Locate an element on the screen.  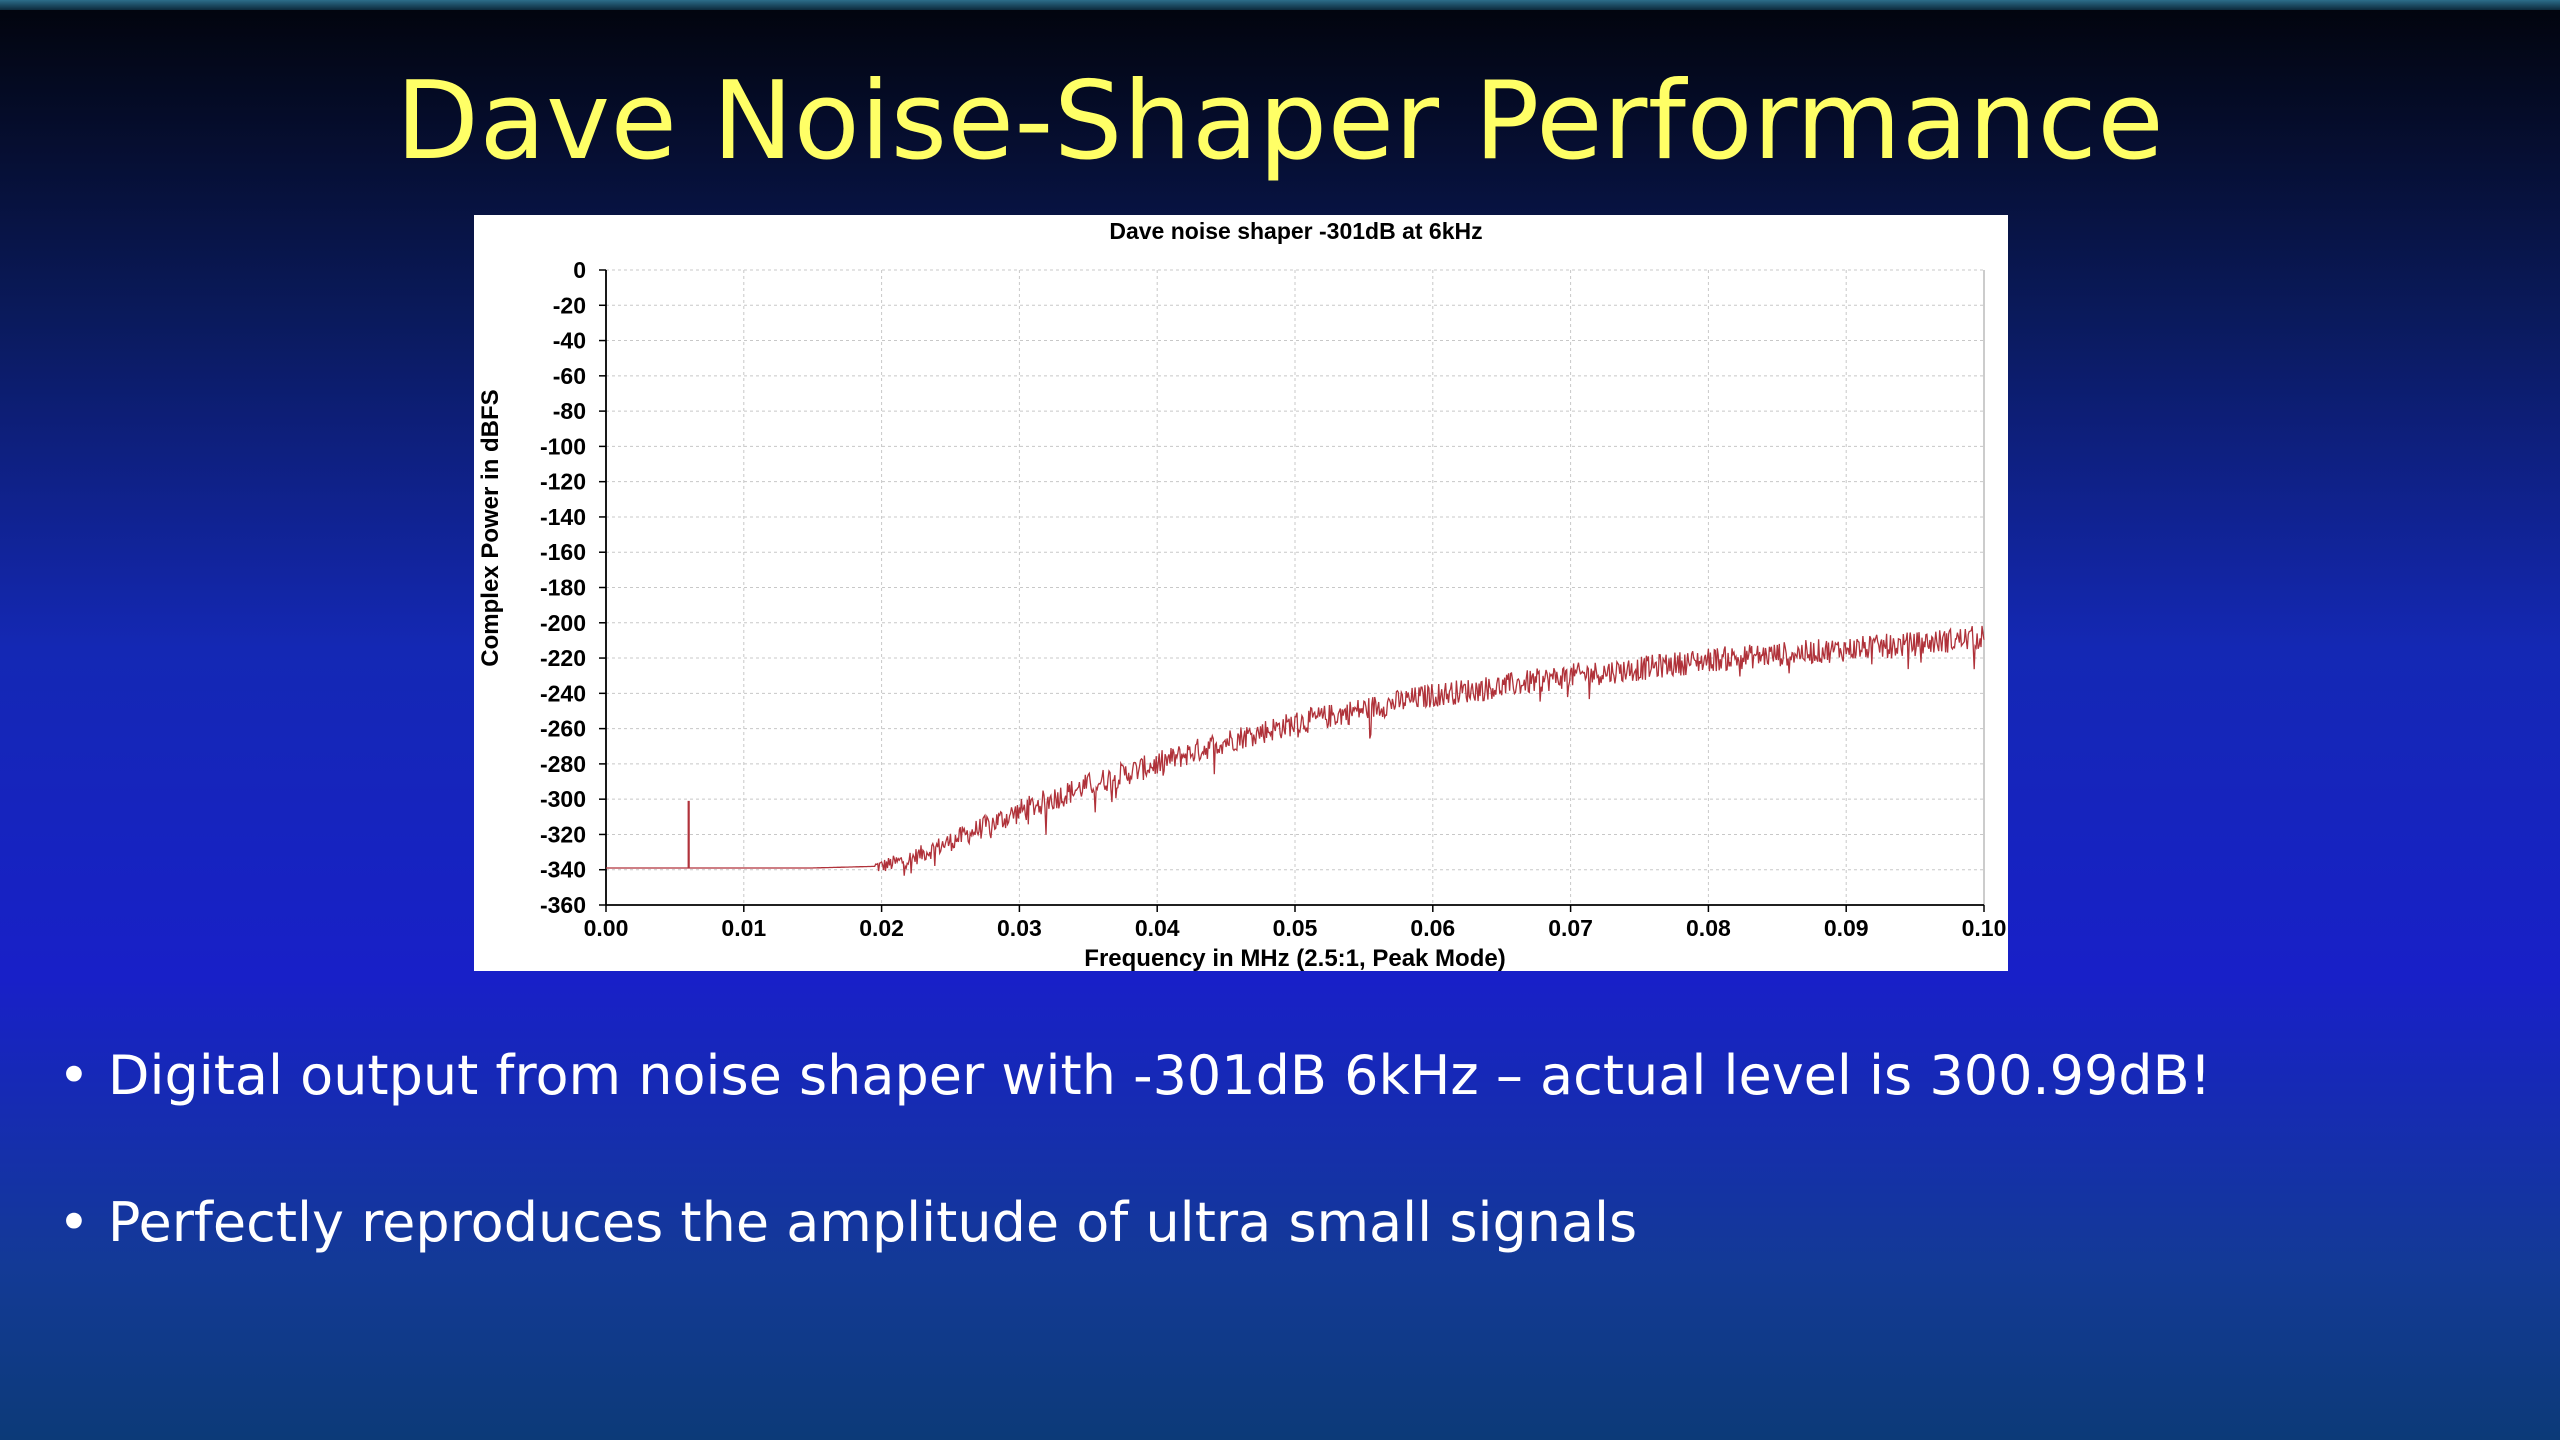
x-tick-label: 0.08 is located at coordinates (1708, 928).